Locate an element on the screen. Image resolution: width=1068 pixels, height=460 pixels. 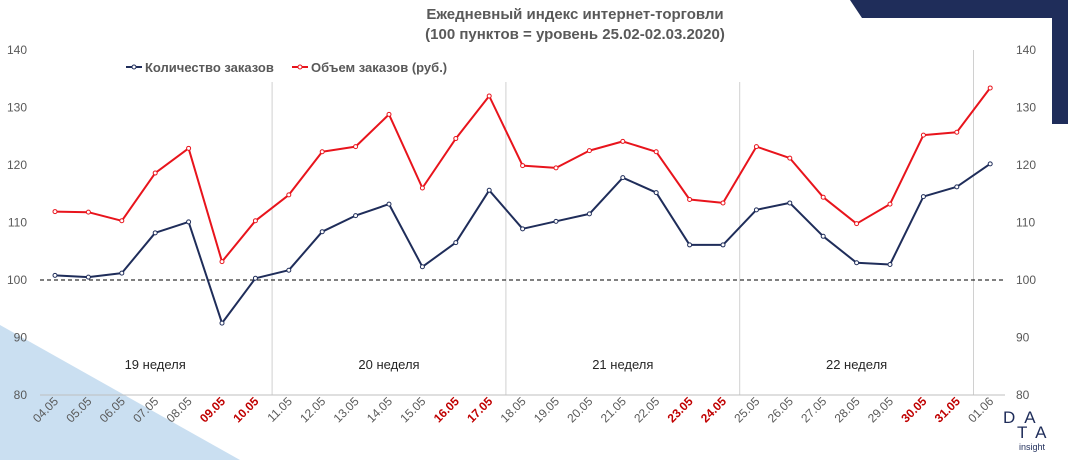
y-tick-label-left: 110 is located at coordinates (17, 223).